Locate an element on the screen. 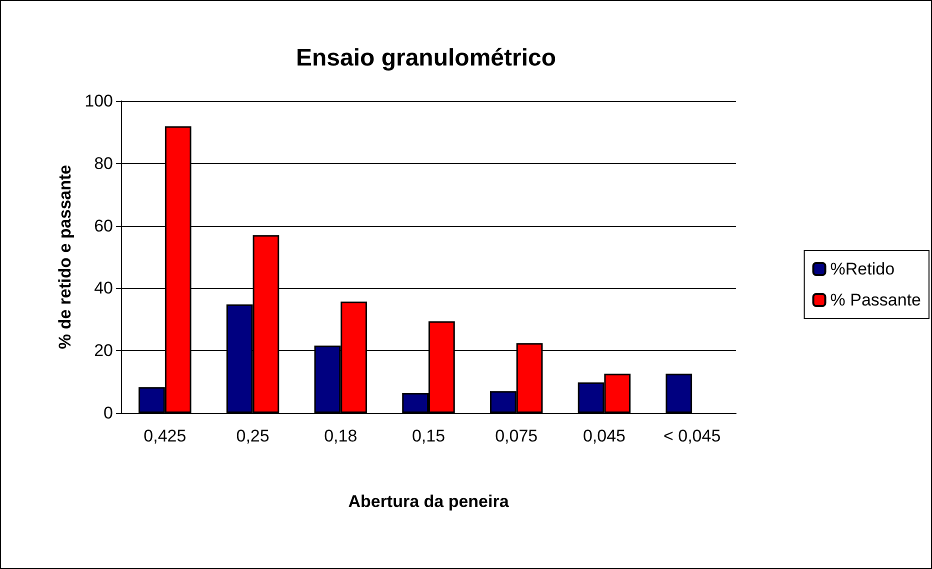 This screenshot has height=569, width=932. x-tick-label: 0,25 is located at coordinates (253, 436).